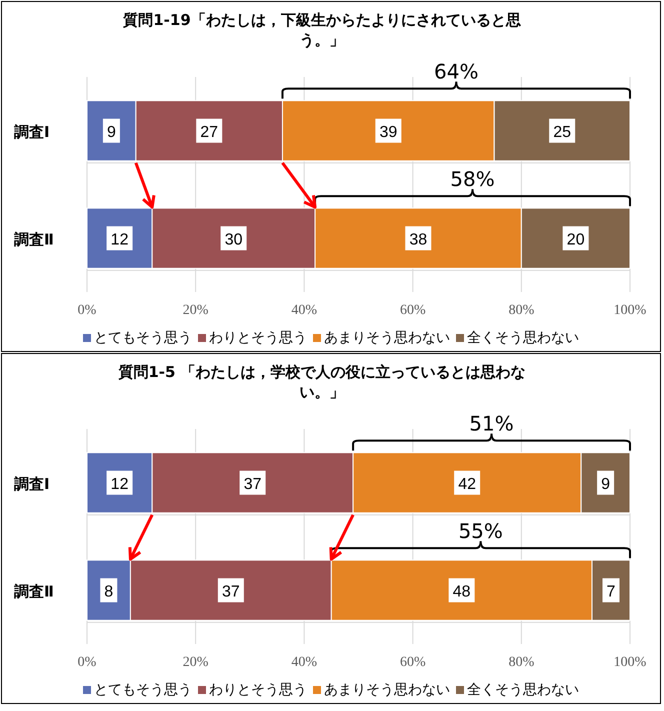  What do you see at coordinates (322, 382) in the screenshot?
I see `chart-title: 質問1-5 「わたしは，学校で人の役に立っているとは思わない。」` at bounding box center [322, 382].